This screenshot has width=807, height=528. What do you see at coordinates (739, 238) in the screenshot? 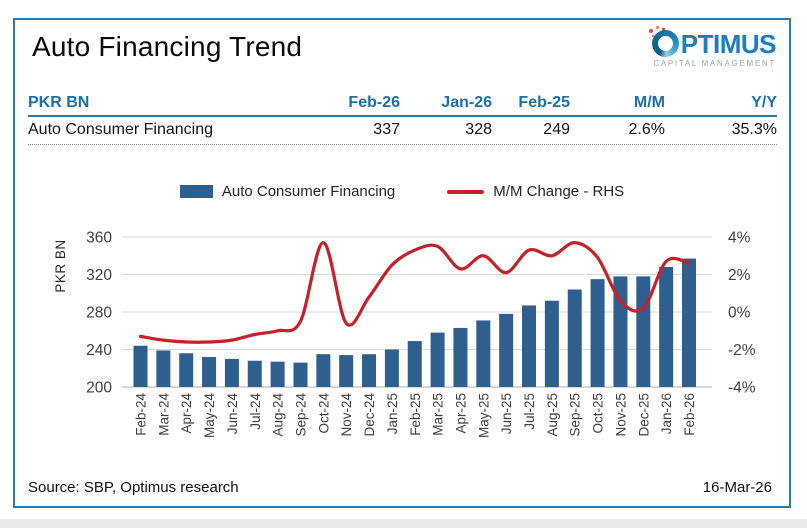
I see `right-axis-tick: 4%` at bounding box center [739, 238].